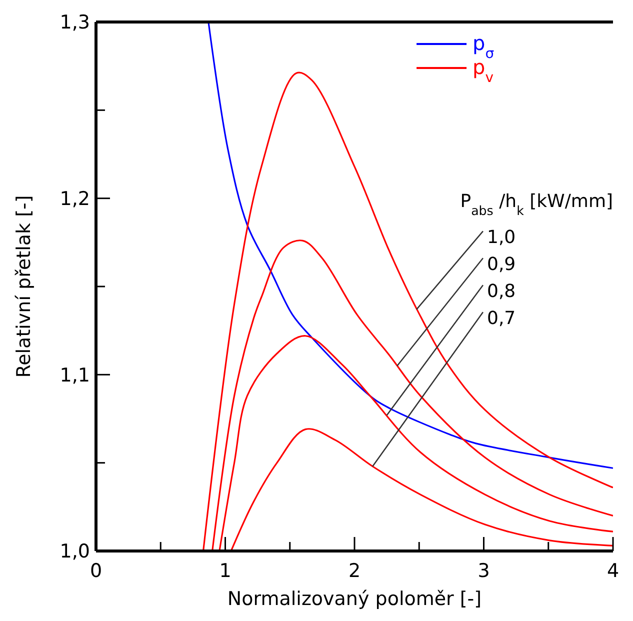 This screenshot has height=621, width=633. I want to click on x-axis-title: Normalizovaný poloměr [-], so click(354, 599).